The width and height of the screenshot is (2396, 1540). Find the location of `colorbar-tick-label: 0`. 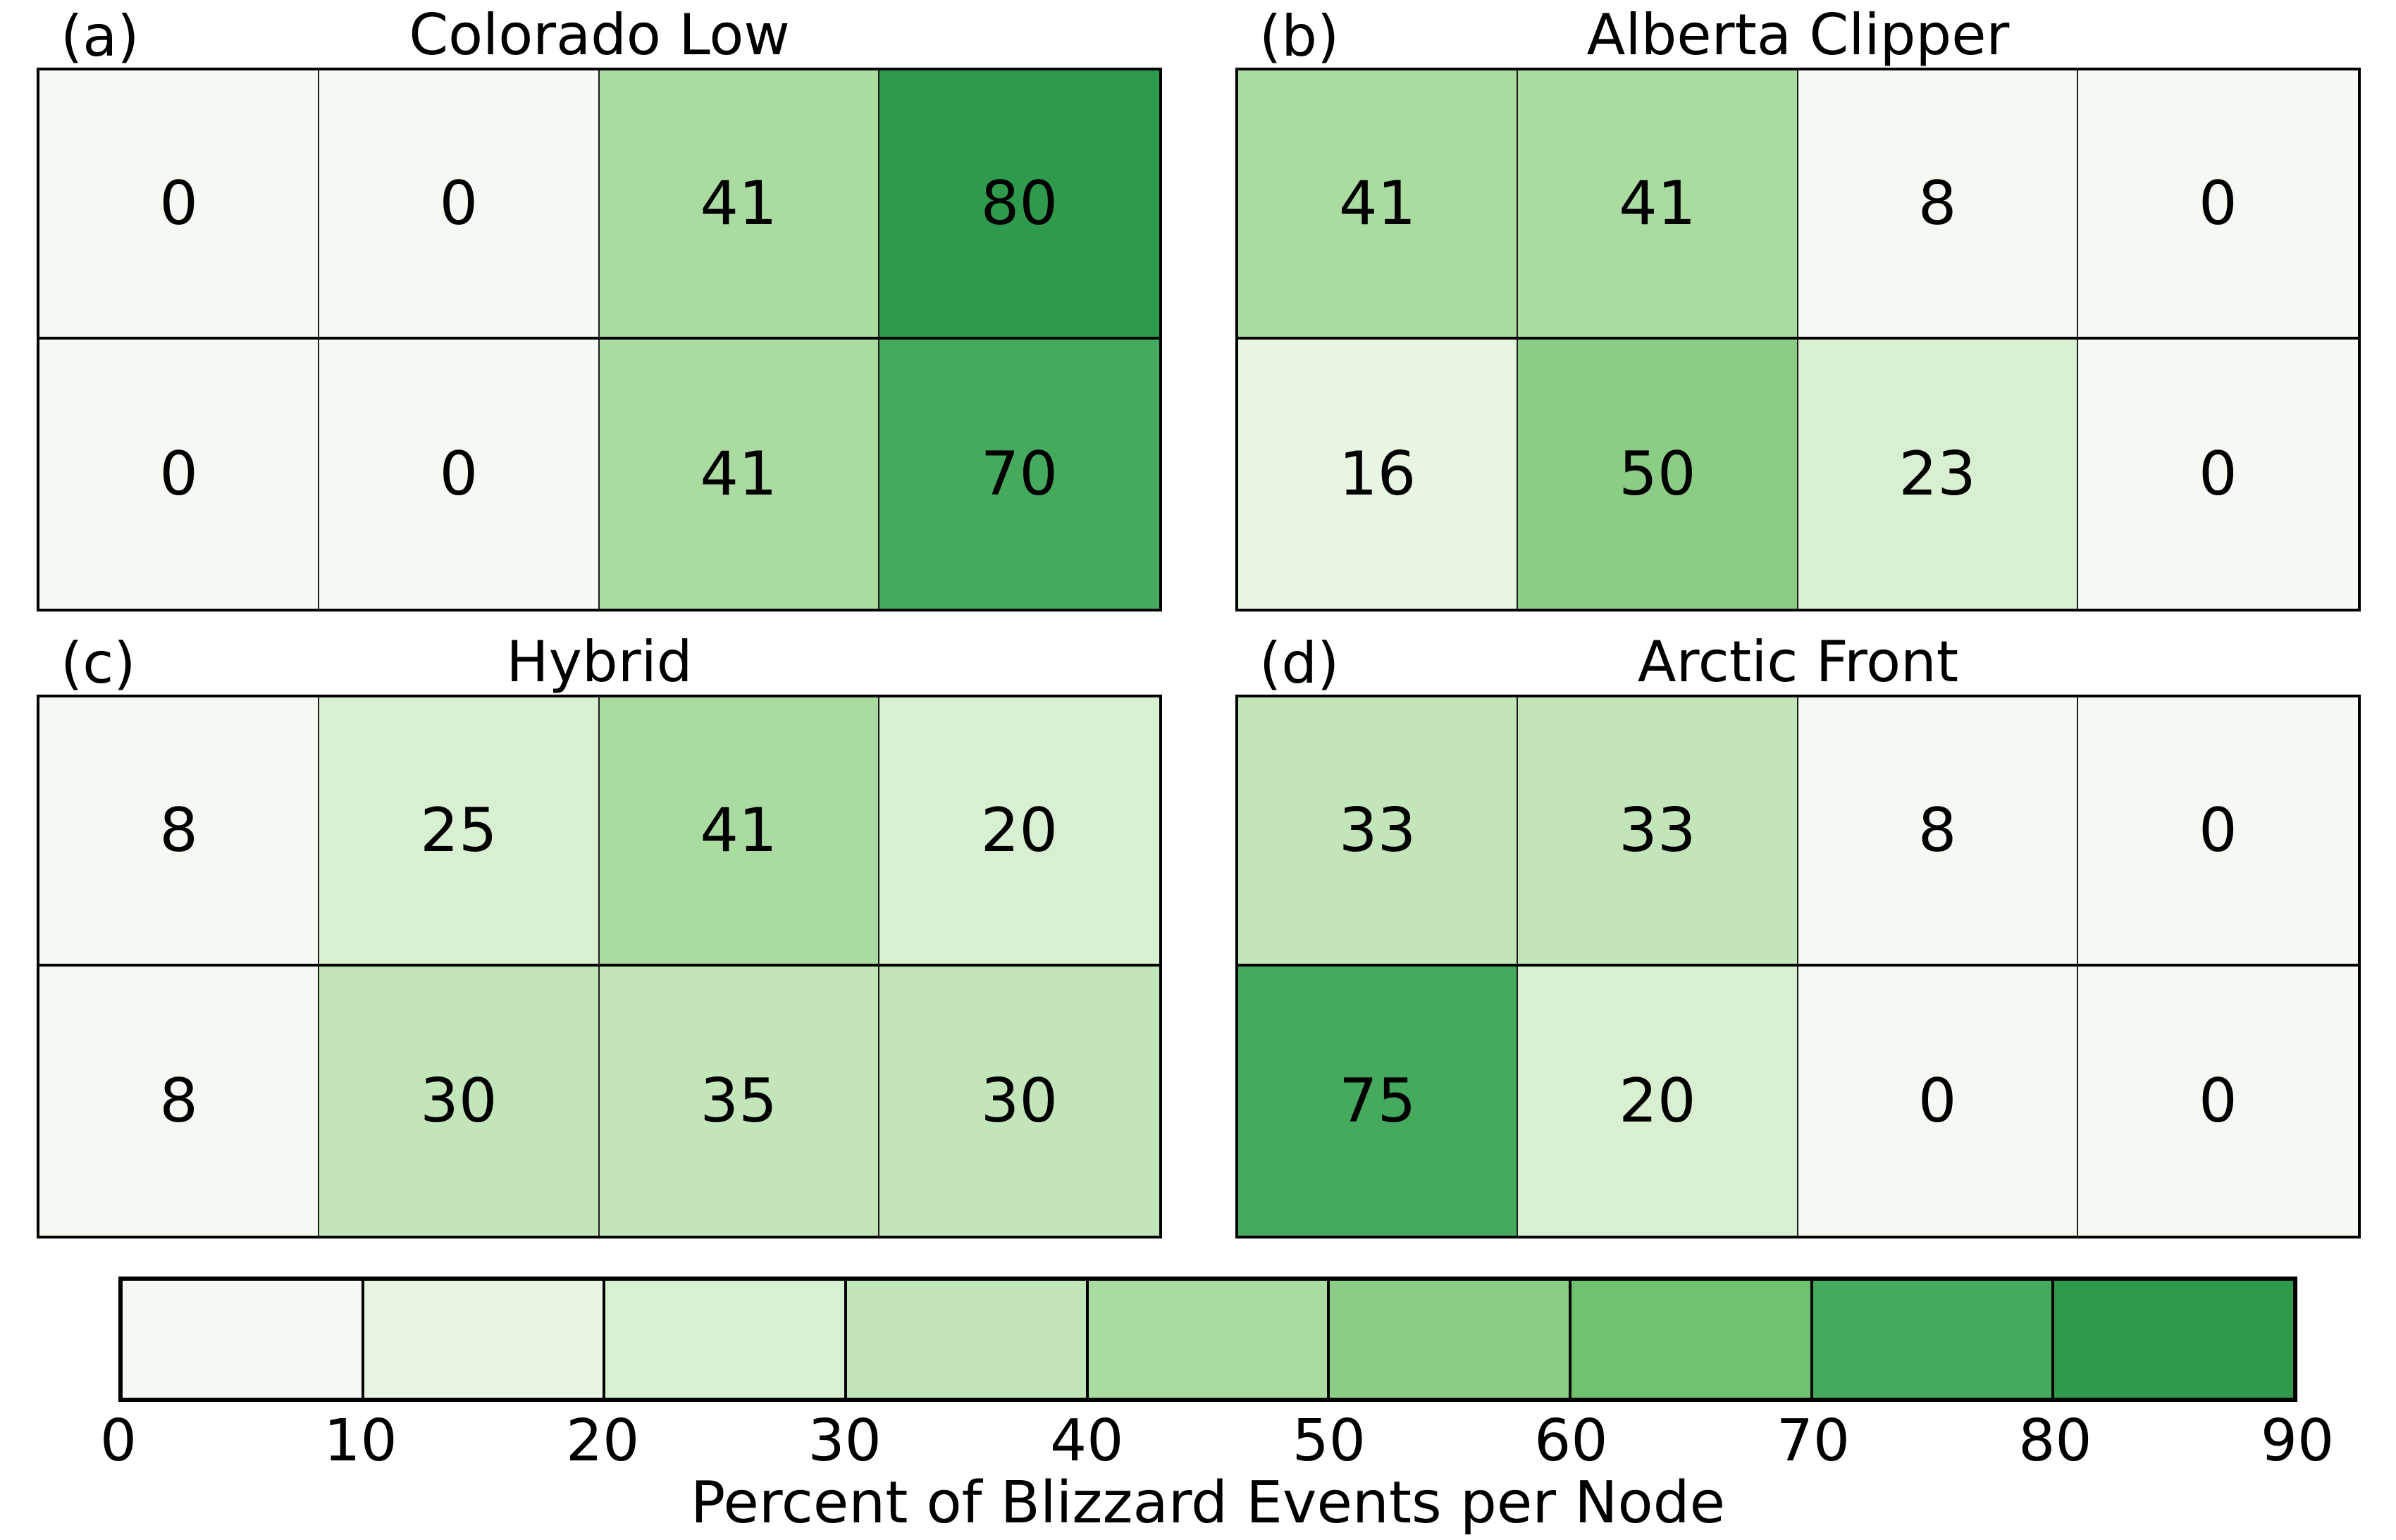

colorbar-tick-label: 0 is located at coordinates (118, 1441).